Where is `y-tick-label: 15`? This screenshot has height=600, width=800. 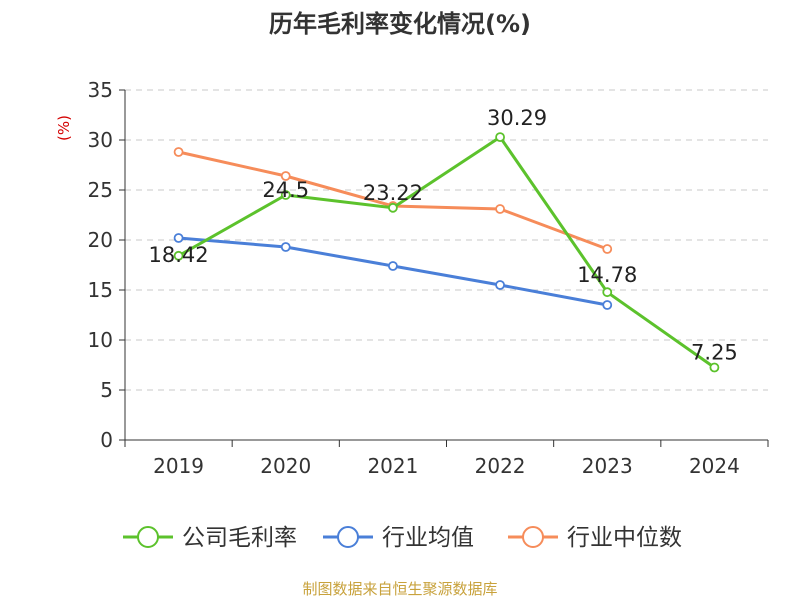 y-tick-label: 15 is located at coordinates (100, 290).